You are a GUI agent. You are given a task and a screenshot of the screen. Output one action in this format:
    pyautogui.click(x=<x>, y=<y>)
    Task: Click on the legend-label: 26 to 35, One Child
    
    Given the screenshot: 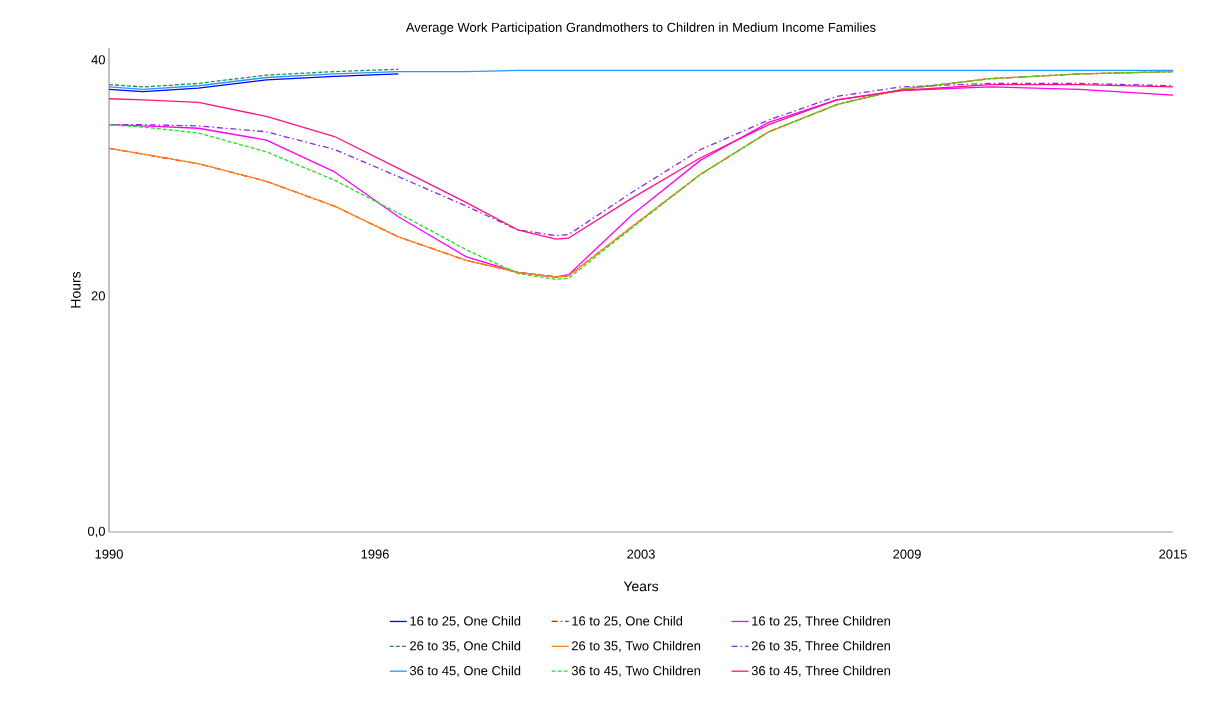 What is the action you would take?
    pyautogui.click(x=465, y=646)
    